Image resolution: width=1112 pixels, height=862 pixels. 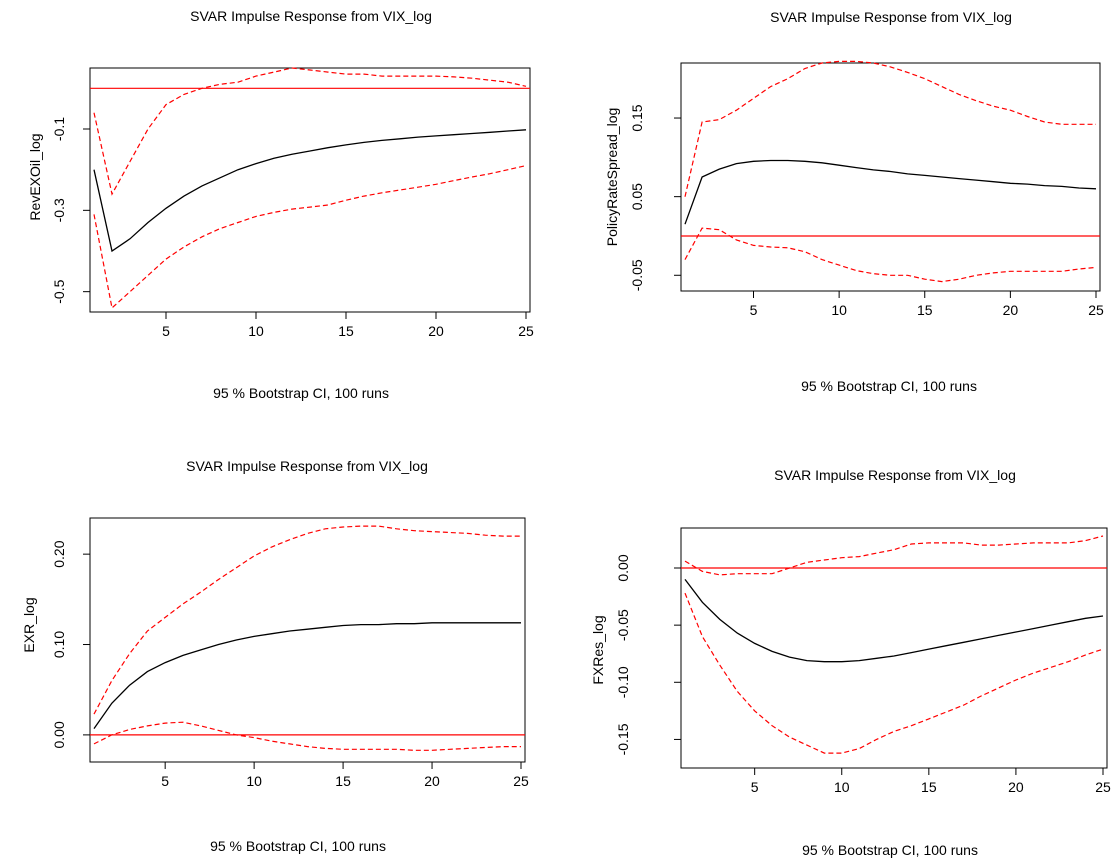 What do you see at coordinates (637, 196) in the screenshot?
I see `y-tick-label: 0.05` at bounding box center [637, 196].